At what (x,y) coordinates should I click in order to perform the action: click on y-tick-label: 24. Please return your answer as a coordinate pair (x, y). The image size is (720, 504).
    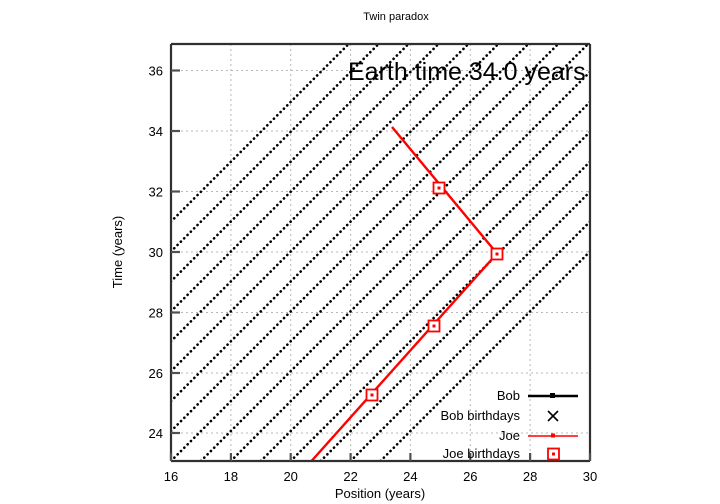
    Looking at the image, I should click on (156, 433).